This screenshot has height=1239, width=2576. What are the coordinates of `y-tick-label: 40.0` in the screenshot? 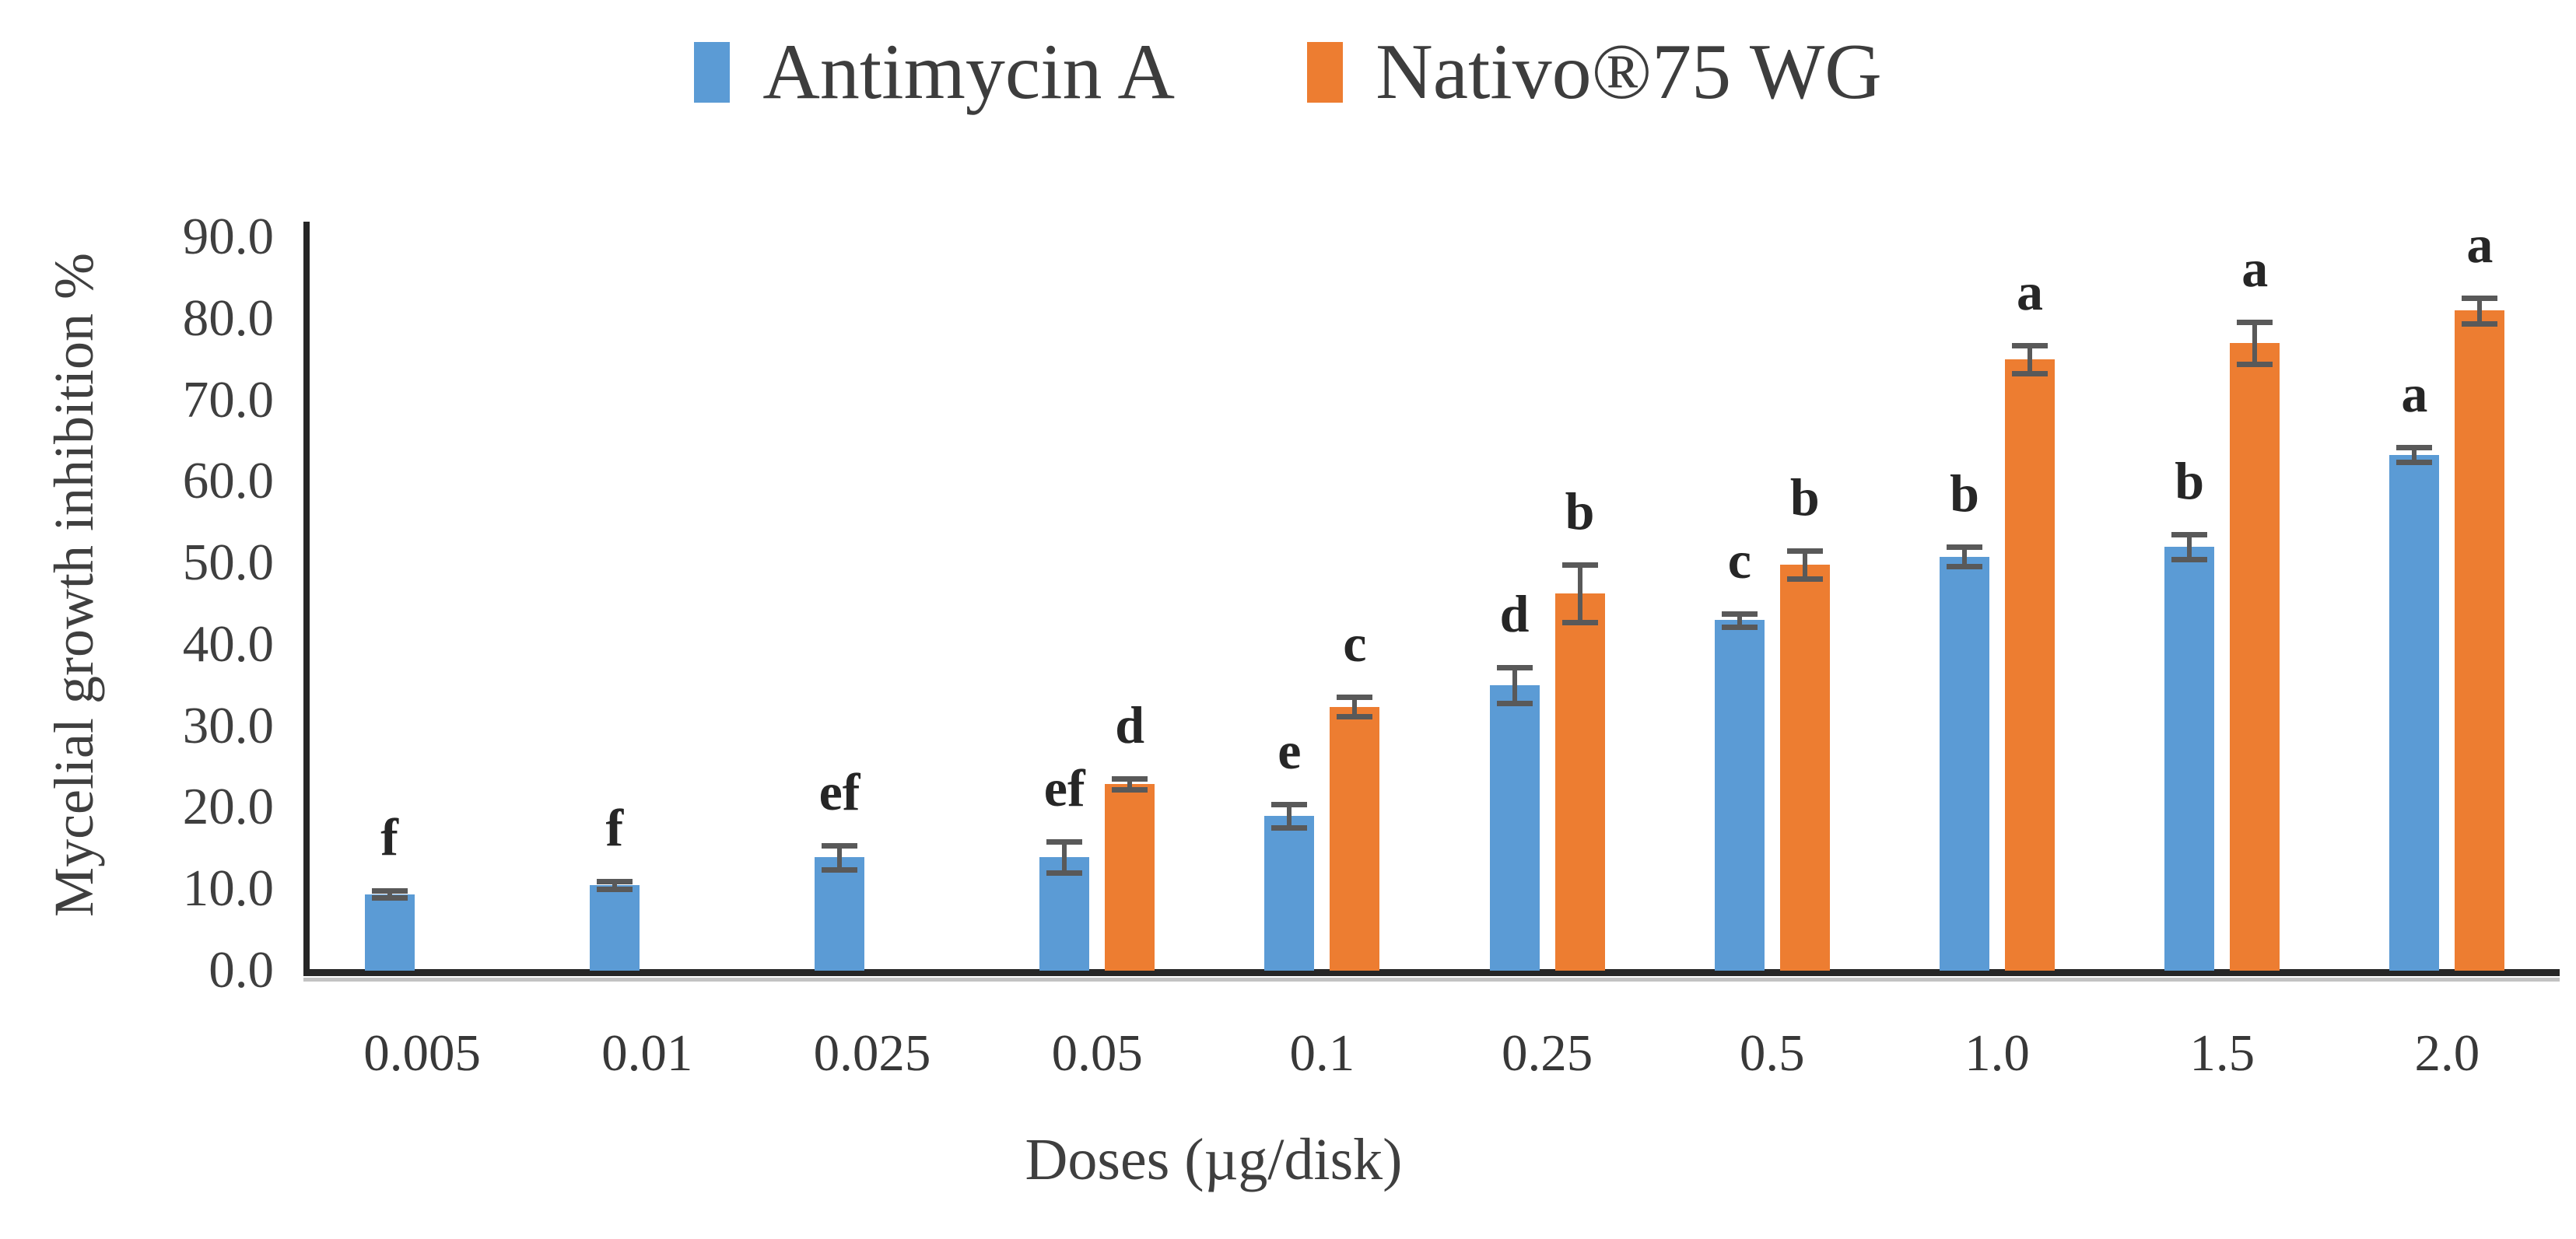 It's located at (228, 643).